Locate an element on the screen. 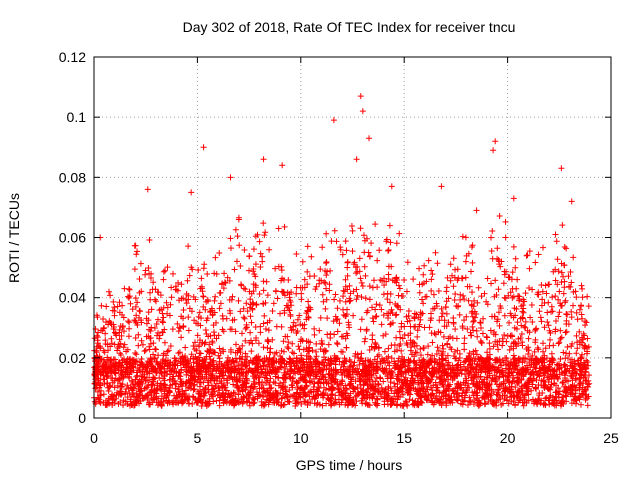 The width and height of the screenshot is (640, 480). y-tick-label: 0 is located at coordinates (82, 418).